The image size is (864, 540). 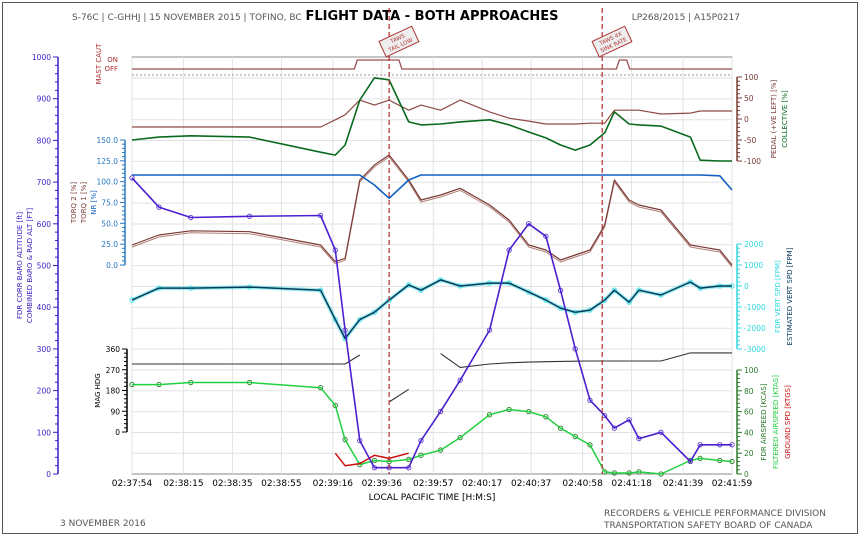 What do you see at coordinates (44, 182) in the screenshot?
I see `y-tick-label-alt: 700` at bounding box center [44, 182].